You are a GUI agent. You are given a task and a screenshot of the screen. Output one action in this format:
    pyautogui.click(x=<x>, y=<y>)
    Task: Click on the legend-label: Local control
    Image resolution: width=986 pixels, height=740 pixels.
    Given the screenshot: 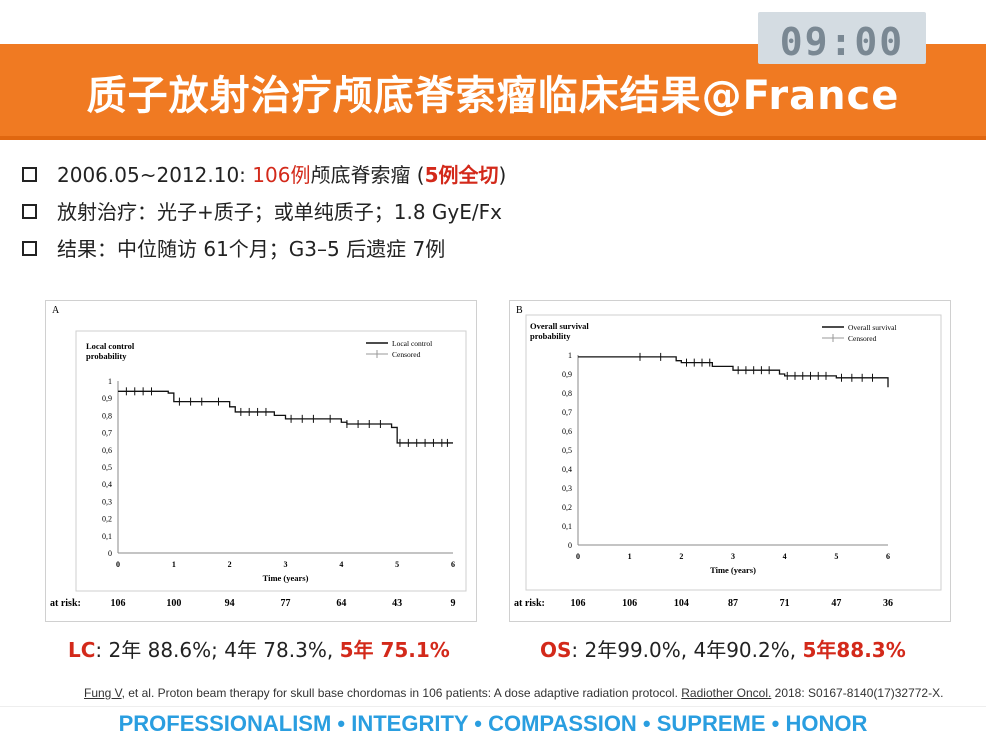 What is the action you would take?
    pyautogui.click(x=412, y=343)
    